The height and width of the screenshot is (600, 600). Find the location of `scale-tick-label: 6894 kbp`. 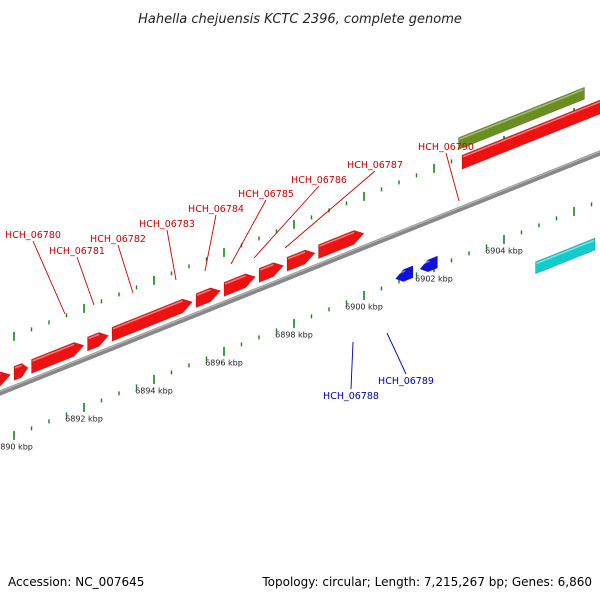

scale-tick-label: 6894 kbp is located at coordinates (154, 390).